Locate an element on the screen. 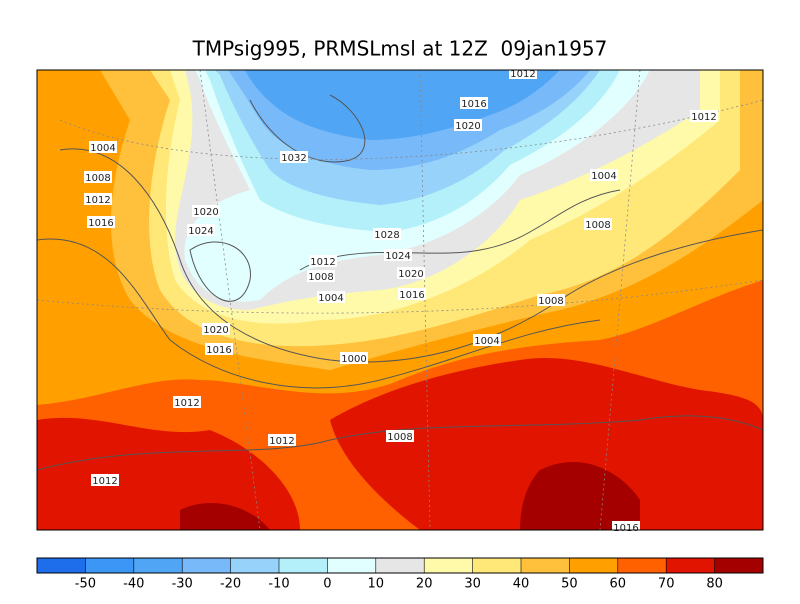 This screenshot has height=604, width=800. colorbar-label: 40 is located at coordinates (521, 584).